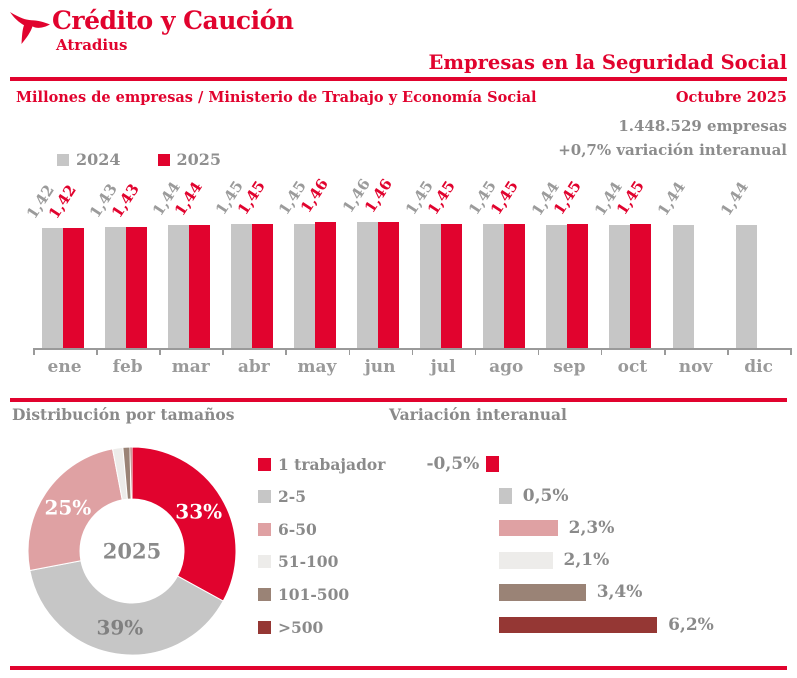  I want to click on period-label: Octubre 2025, so click(731, 97).